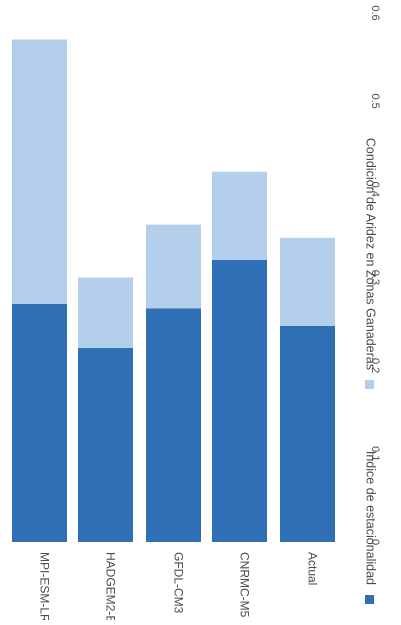 This screenshot has width=401, height=625. Describe the element at coordinates (375, 189) in the screenshot. I see `tick-label: 0.4` at that location.